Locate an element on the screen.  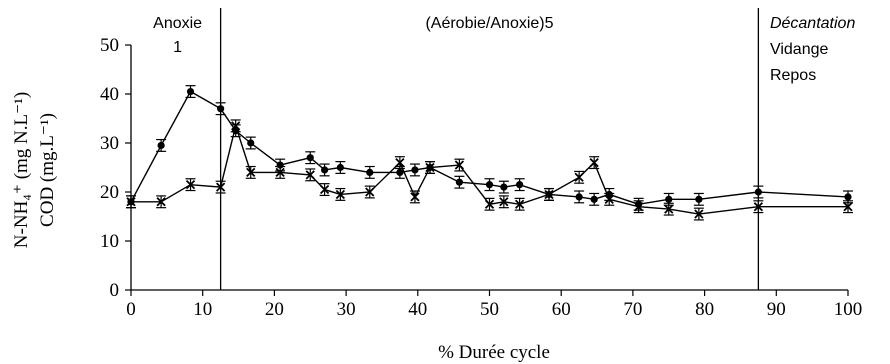
y-tick-label: 30 is located at coordinates (109, 143).